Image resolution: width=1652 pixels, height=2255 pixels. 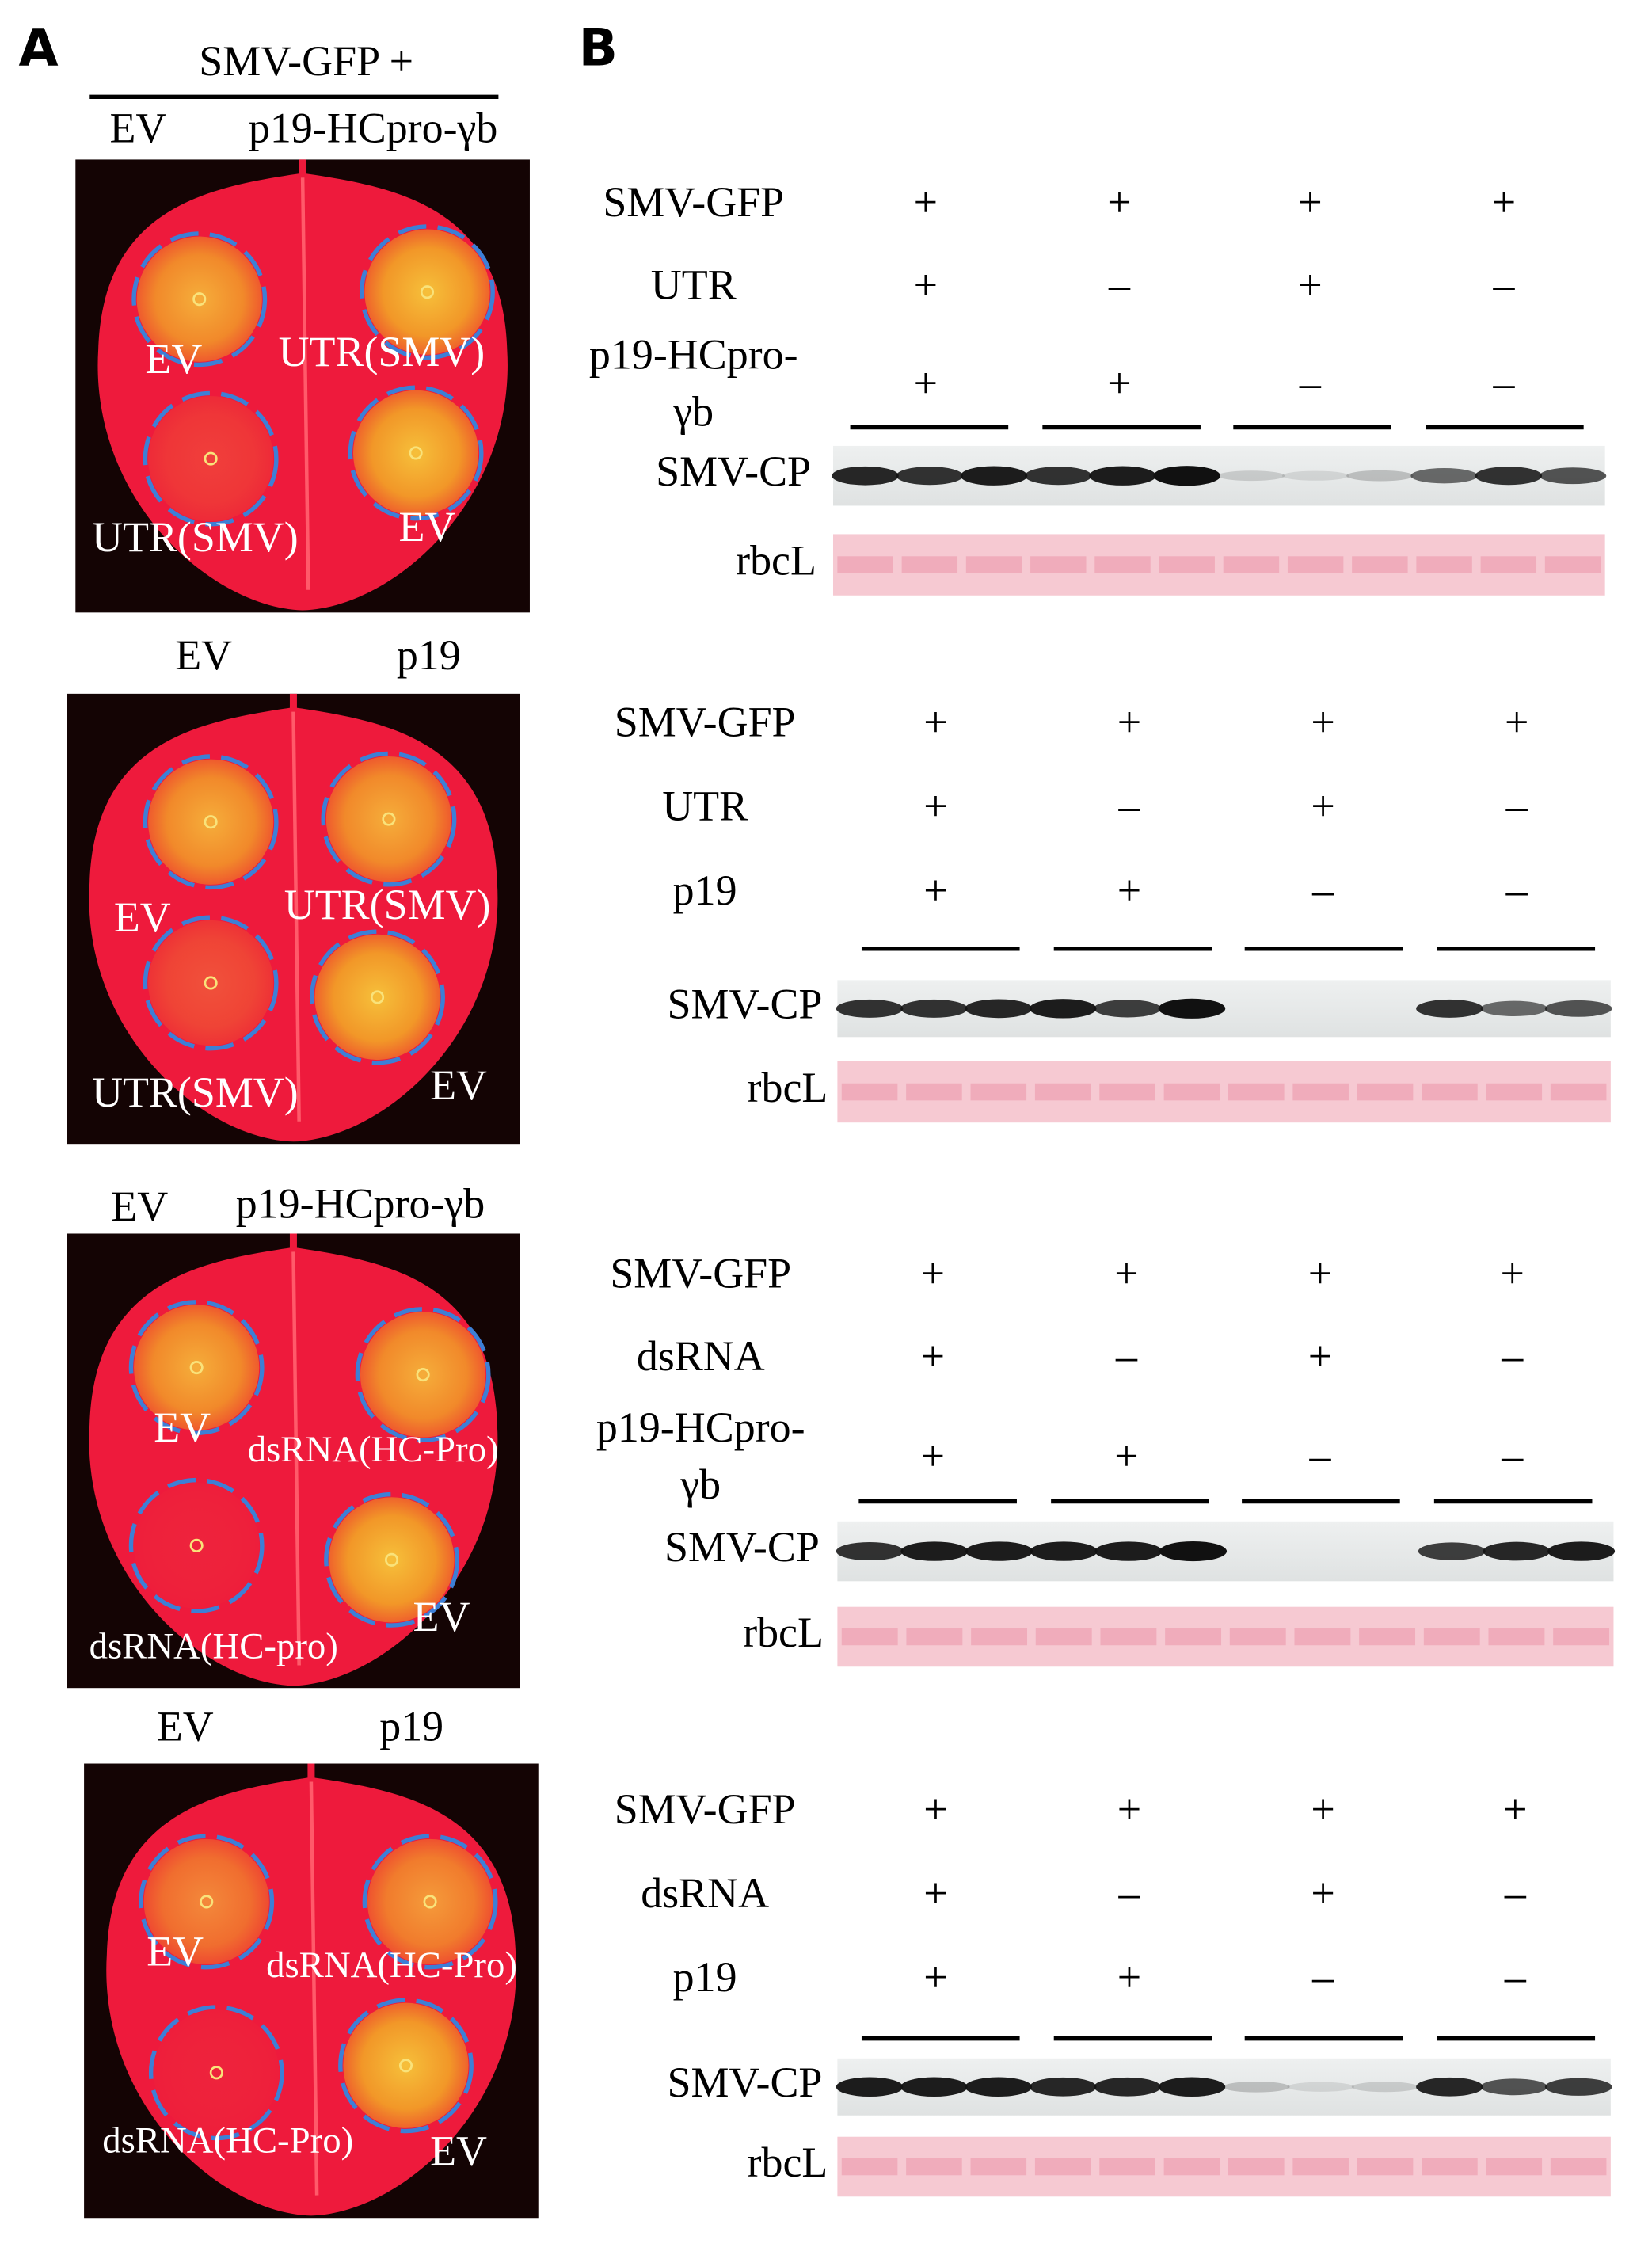 I want to click on row-label: UTR, so click(x=705, y=806).